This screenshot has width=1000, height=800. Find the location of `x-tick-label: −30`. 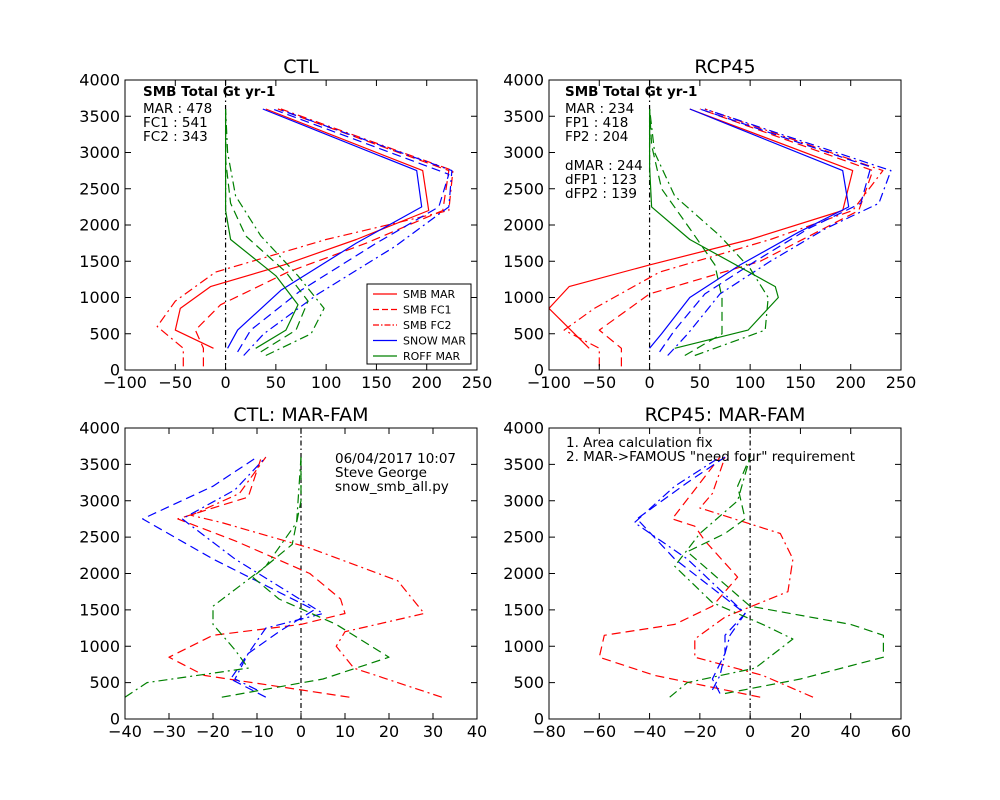

x-tick-label: −30 is located at coordinates (169, 731).